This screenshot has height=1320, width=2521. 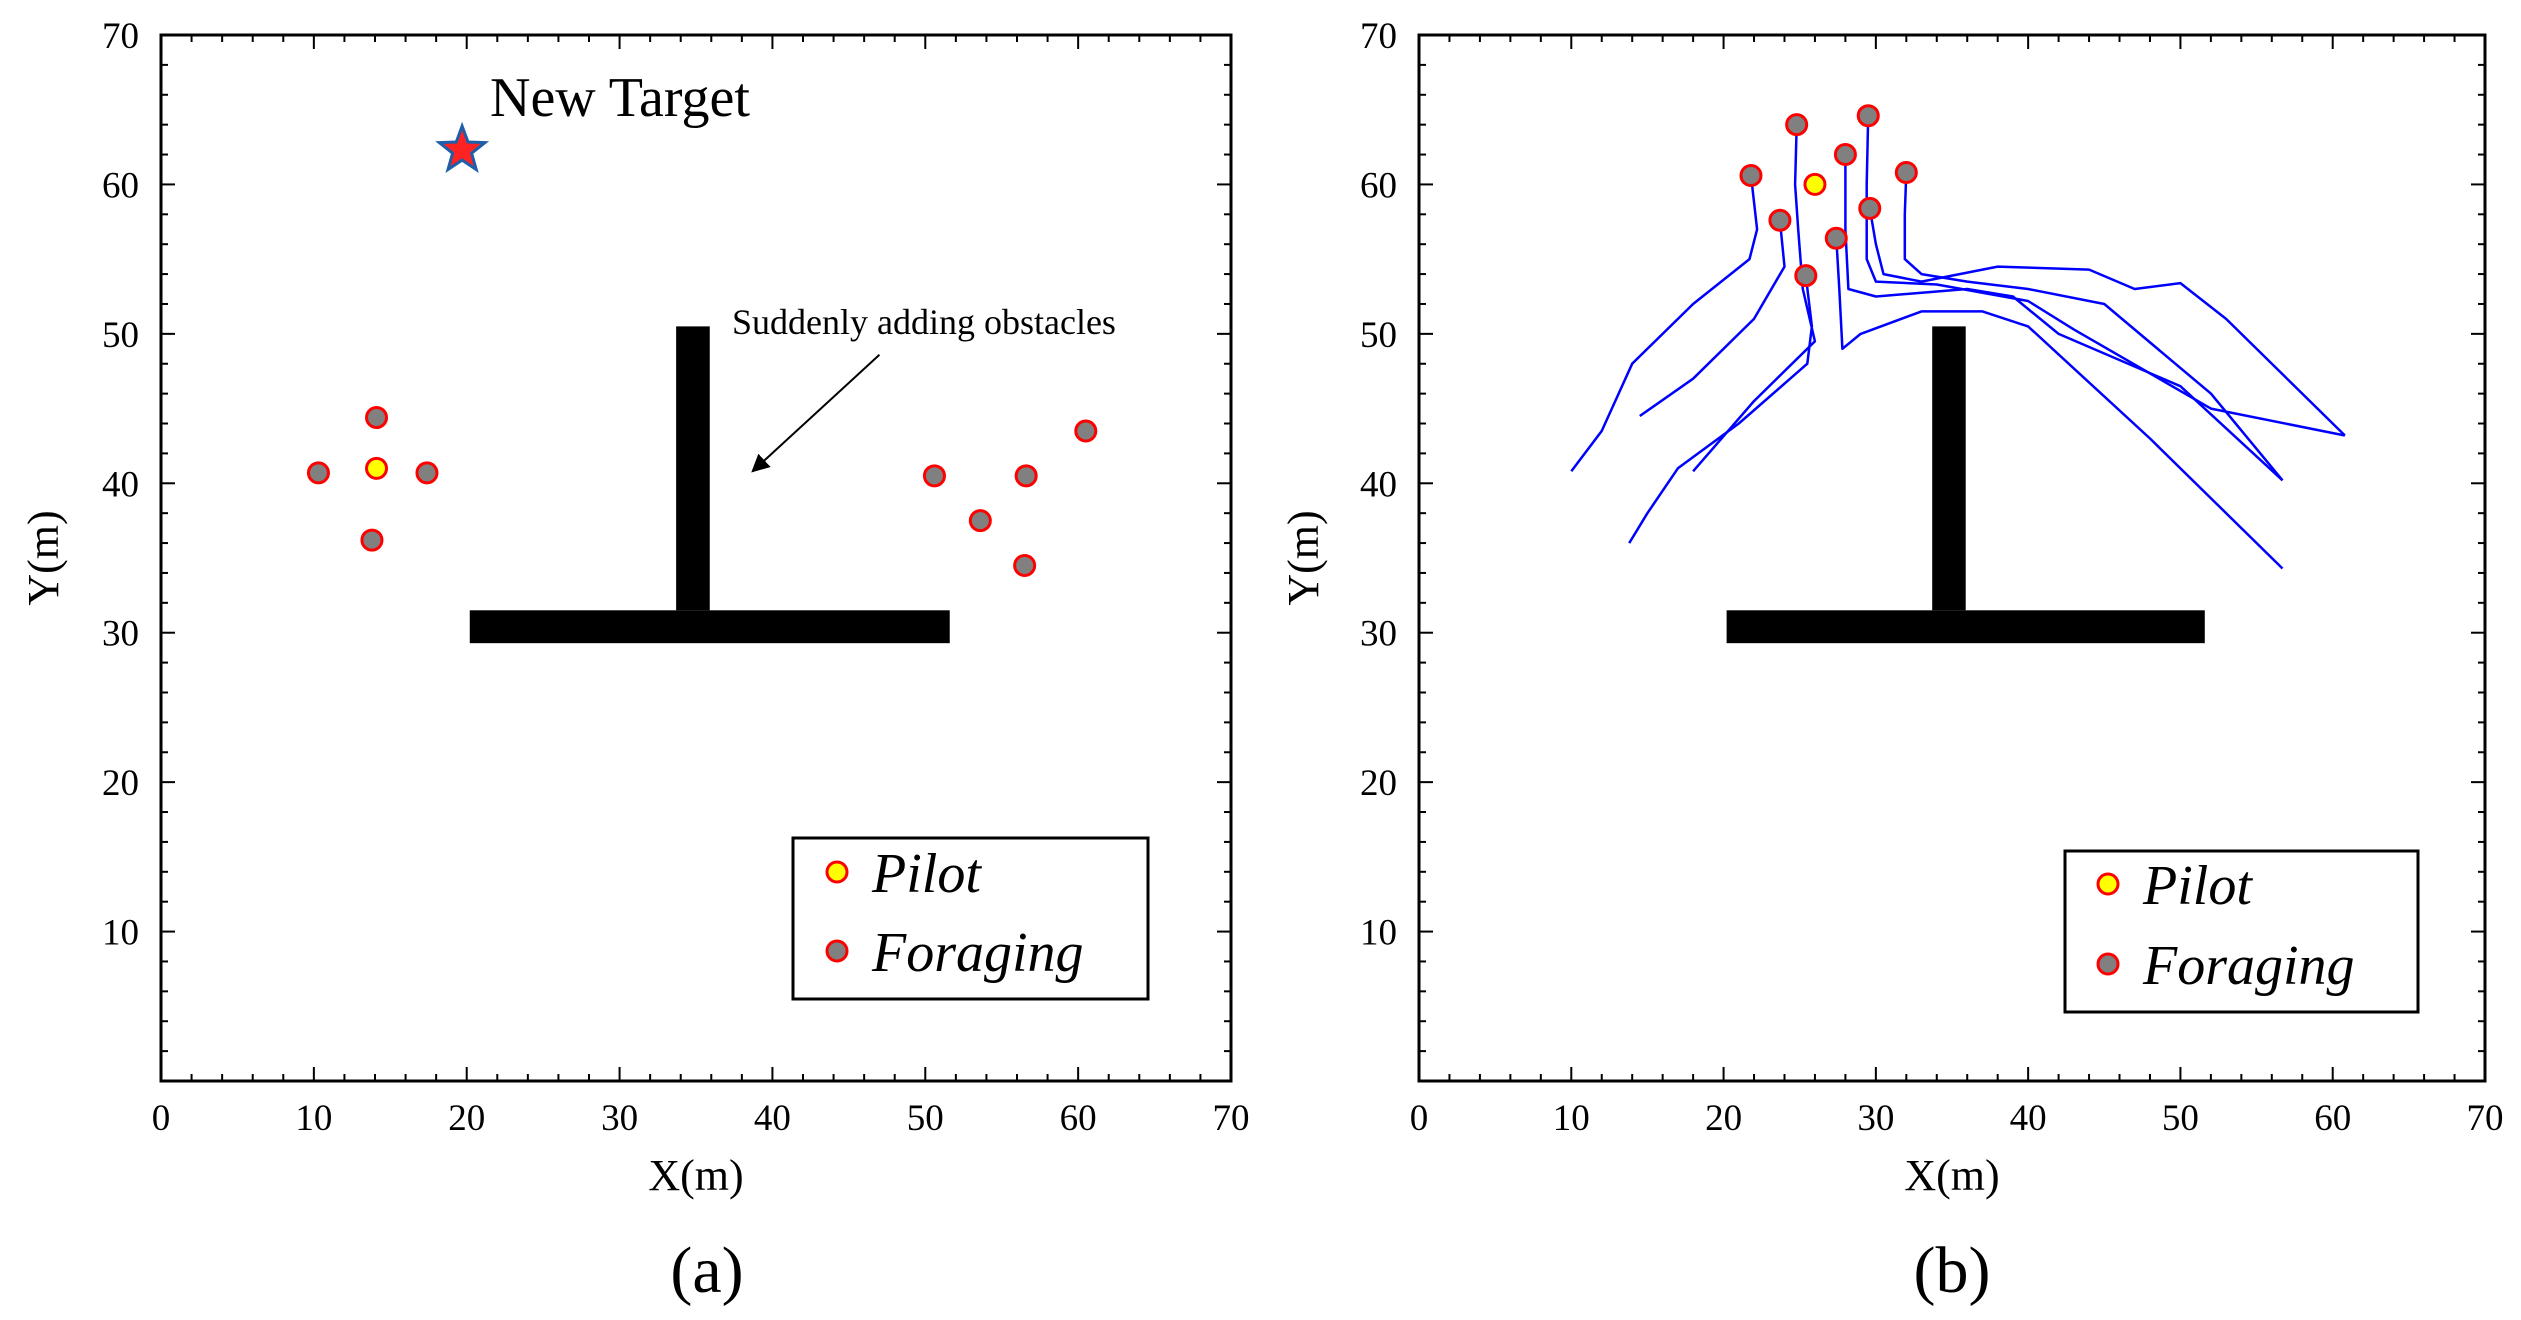 What do you see at coordinates (1952, 1270) in the screenshot?
I see `panel-label: (b)` at bounding box center [1952, 1270].